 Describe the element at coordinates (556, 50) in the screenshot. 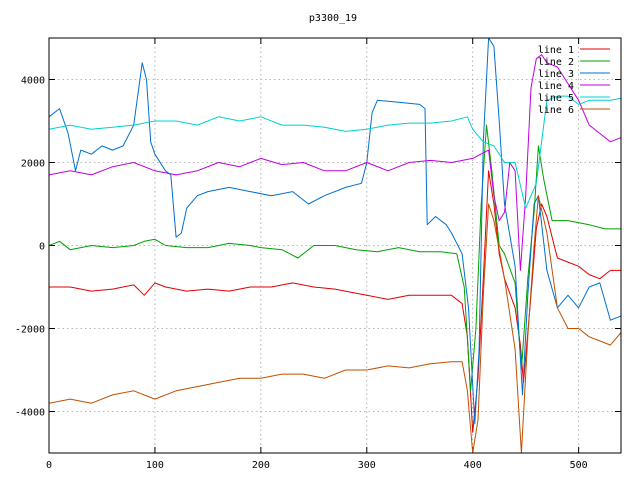

I see `legend-label-1: line 1` at that location.